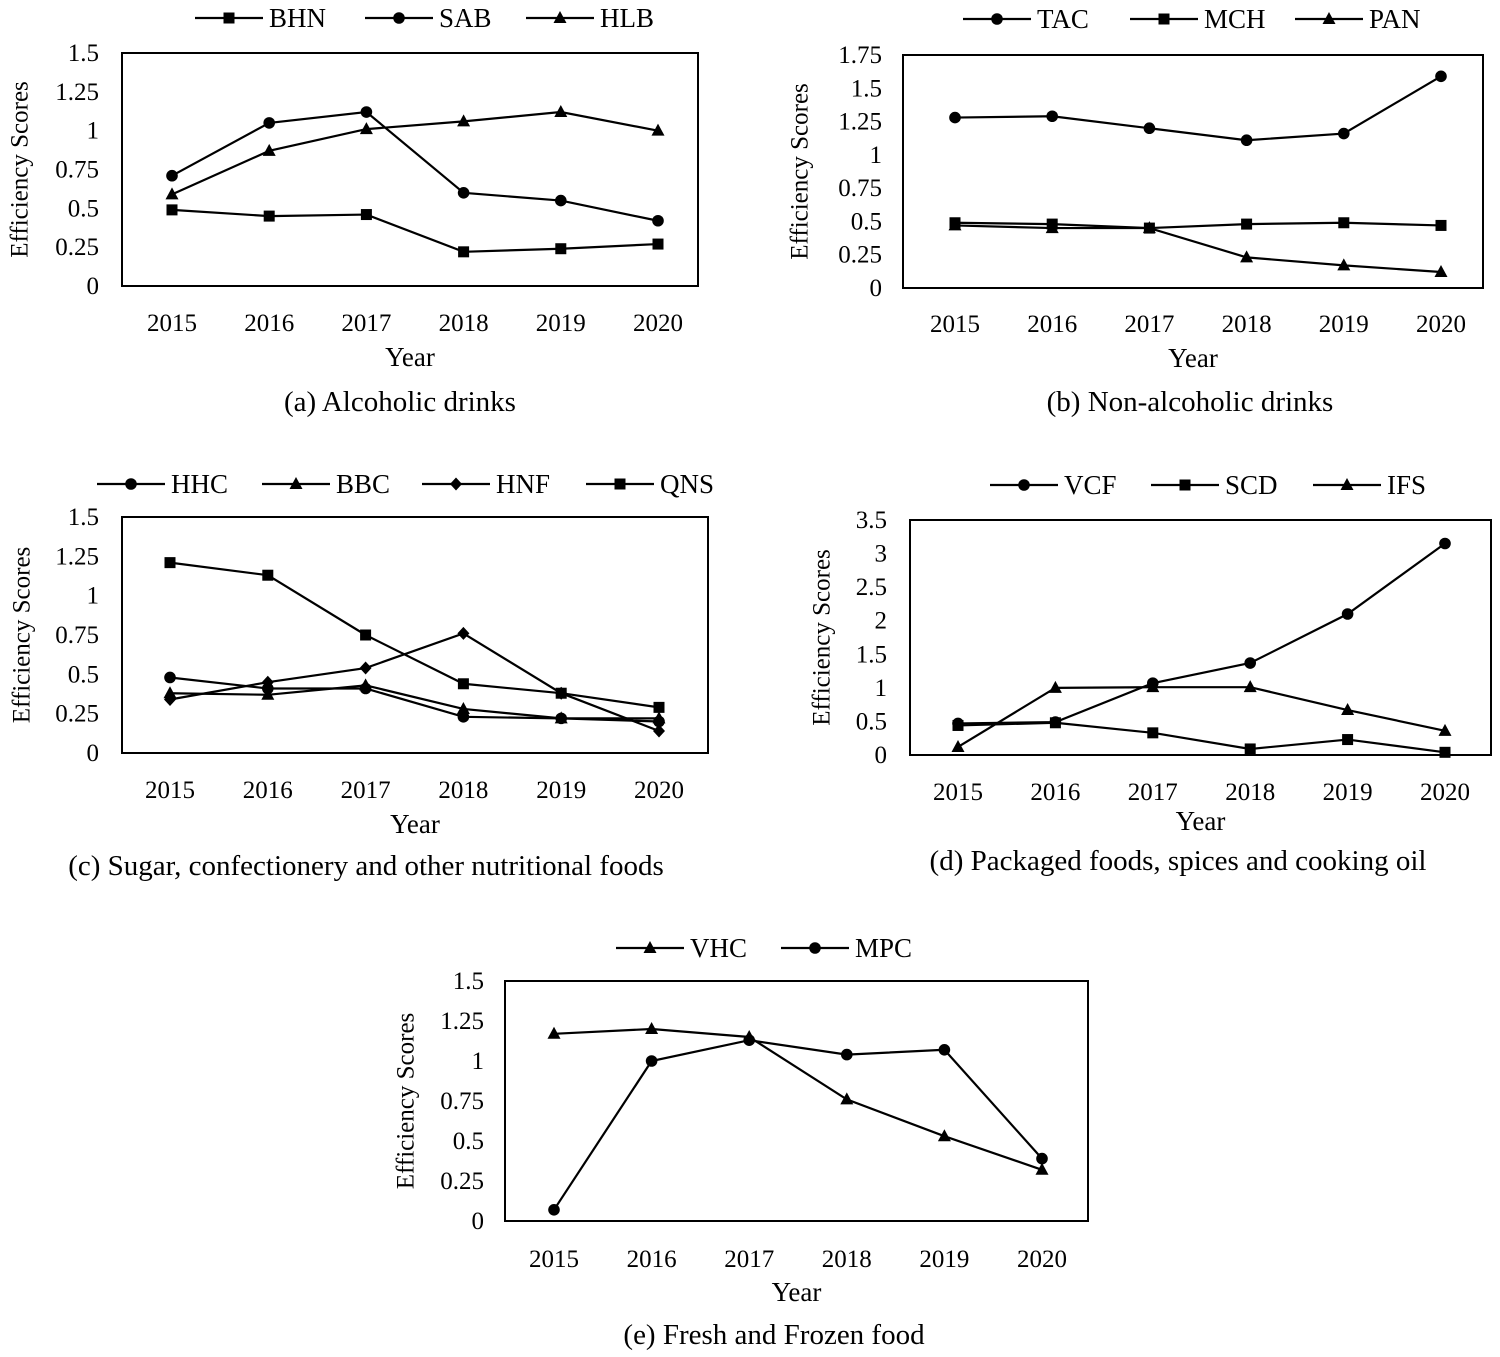 The height and width of the screenshot is (1357, 1500). Describe the element at coordinates (620, 484) in the screenshot. I see `legend-marker-qns` at that location.